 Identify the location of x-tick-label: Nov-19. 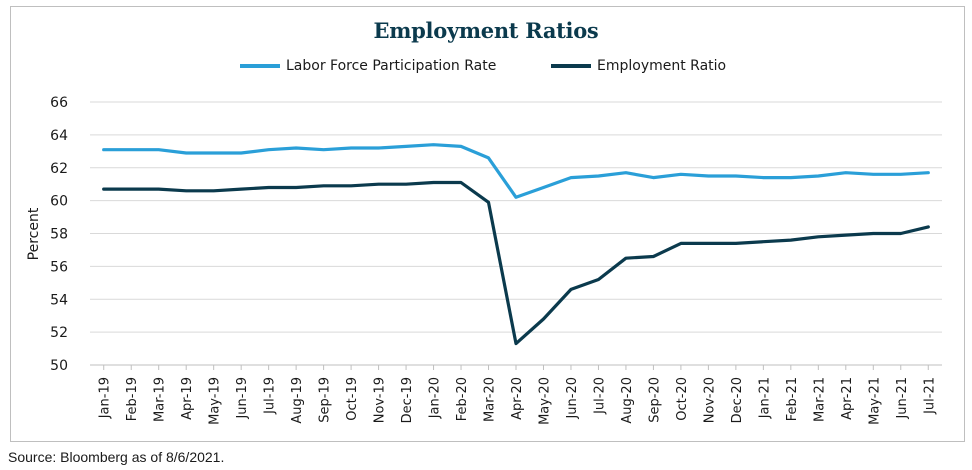
(380, 400).